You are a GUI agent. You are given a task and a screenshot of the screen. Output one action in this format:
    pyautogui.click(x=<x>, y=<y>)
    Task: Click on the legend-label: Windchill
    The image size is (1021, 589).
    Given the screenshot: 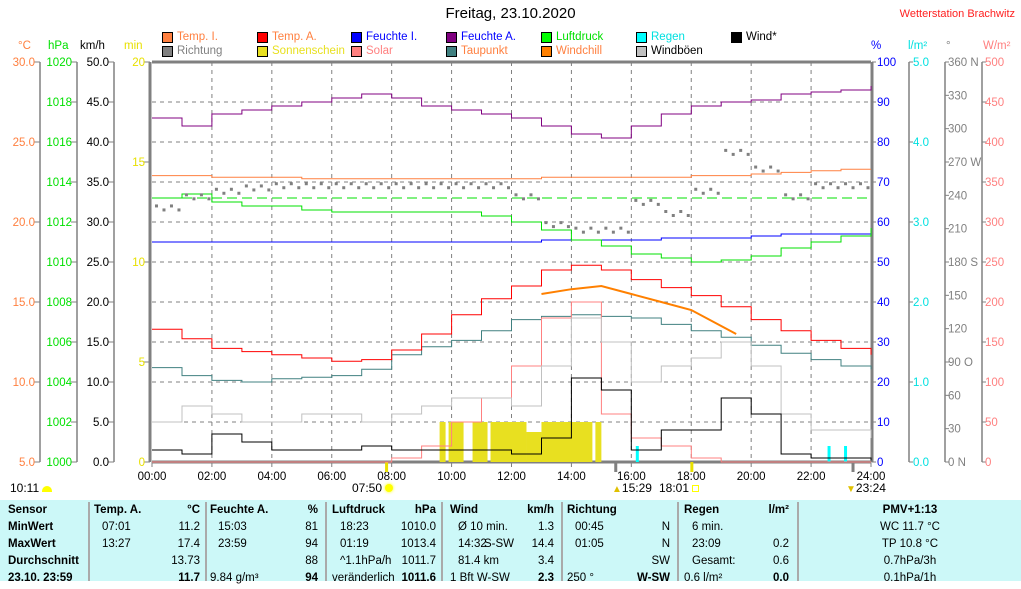 What is the action you would take?
    pyautogui.click(x=579, y=51)
    